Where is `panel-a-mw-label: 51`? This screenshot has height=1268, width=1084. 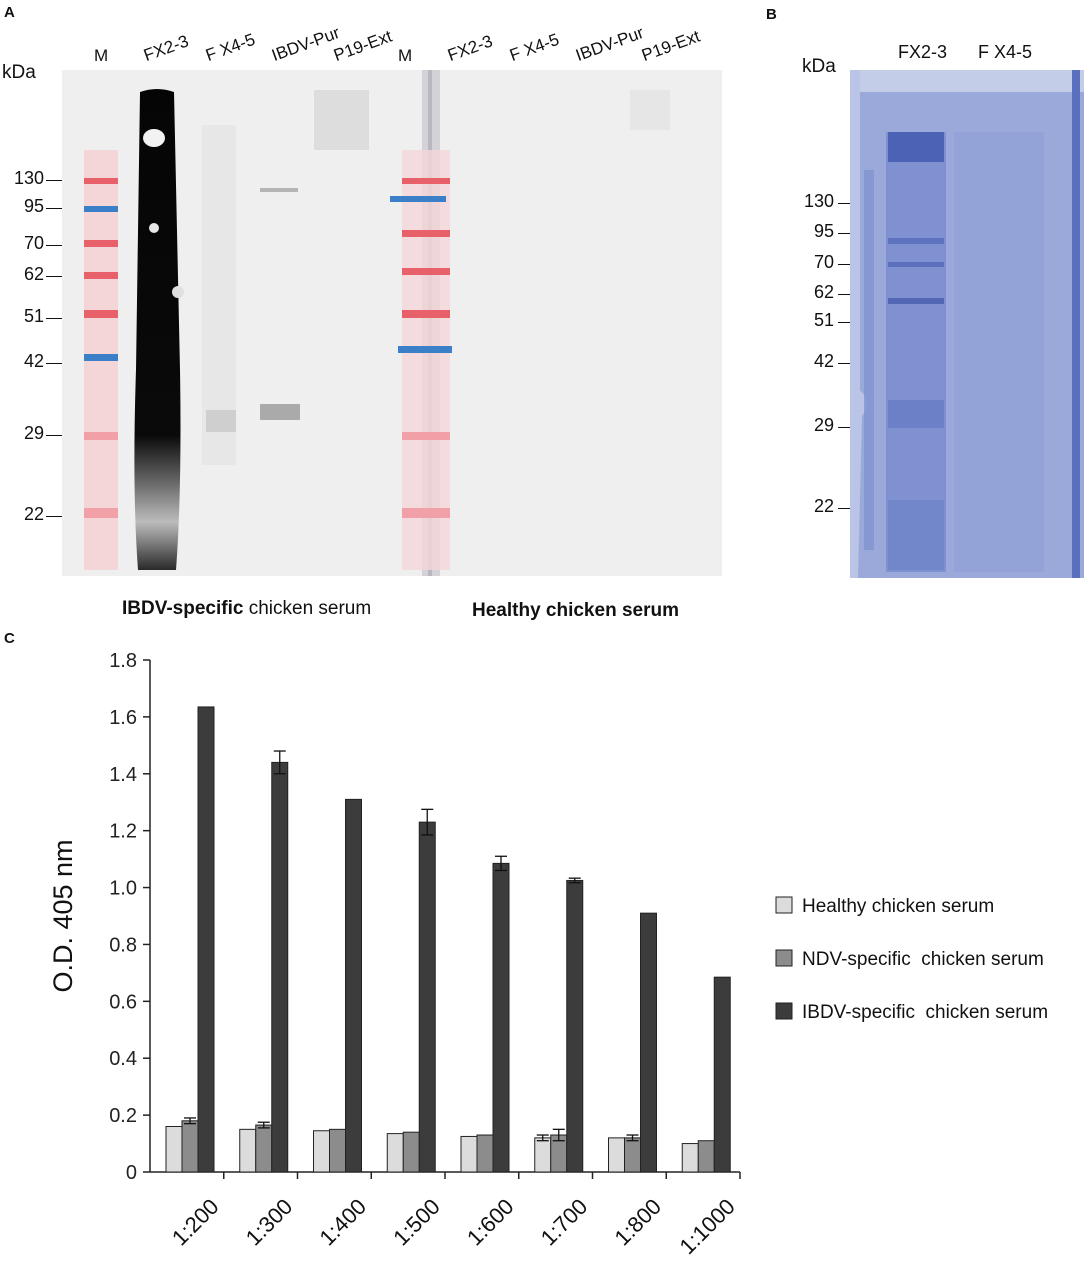 panel-a-mw-label: 51 is located at coordinates (33, 316).